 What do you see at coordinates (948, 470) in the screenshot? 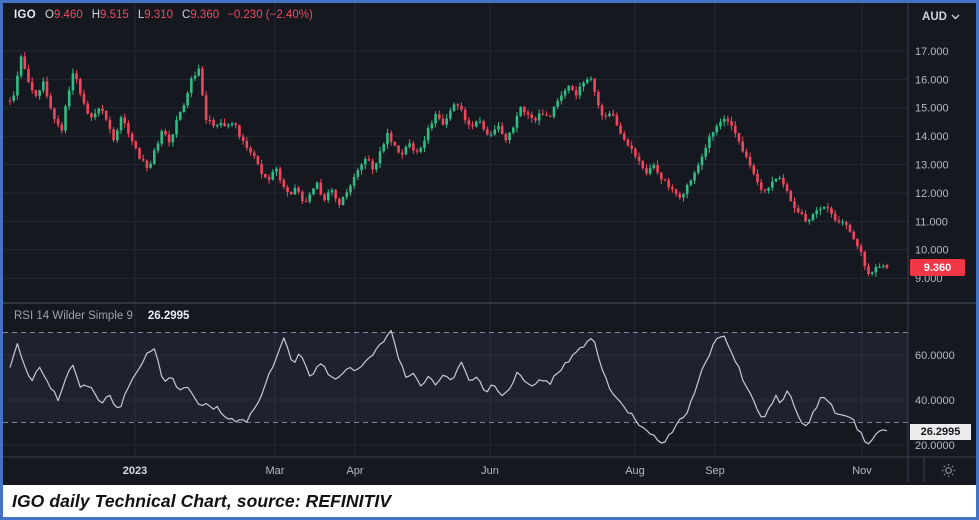
I see `settings-gear-icon` at bounding box center [948, 470].